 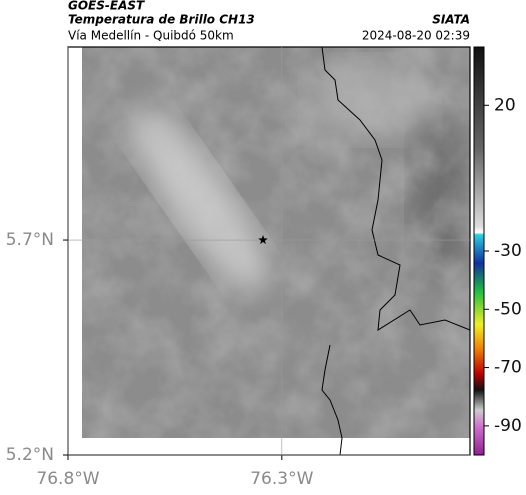 What do you see at coordinates (106, 6) in the screenshot?
I see `satellite-title: GOES-EAST` at bounding box center [106, 6].